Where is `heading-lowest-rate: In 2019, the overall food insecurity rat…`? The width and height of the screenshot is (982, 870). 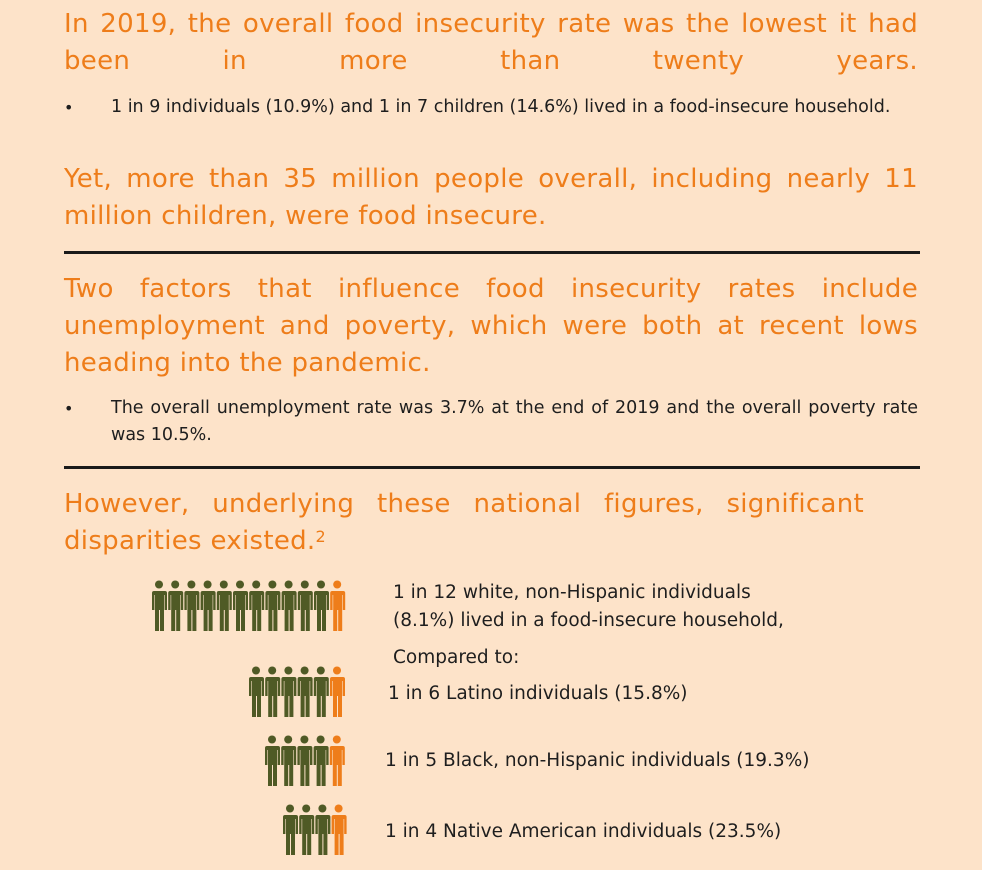
heading-lowest-rate: In 2019, the overall food insecurity rat… is located at coordinates (491, 42).